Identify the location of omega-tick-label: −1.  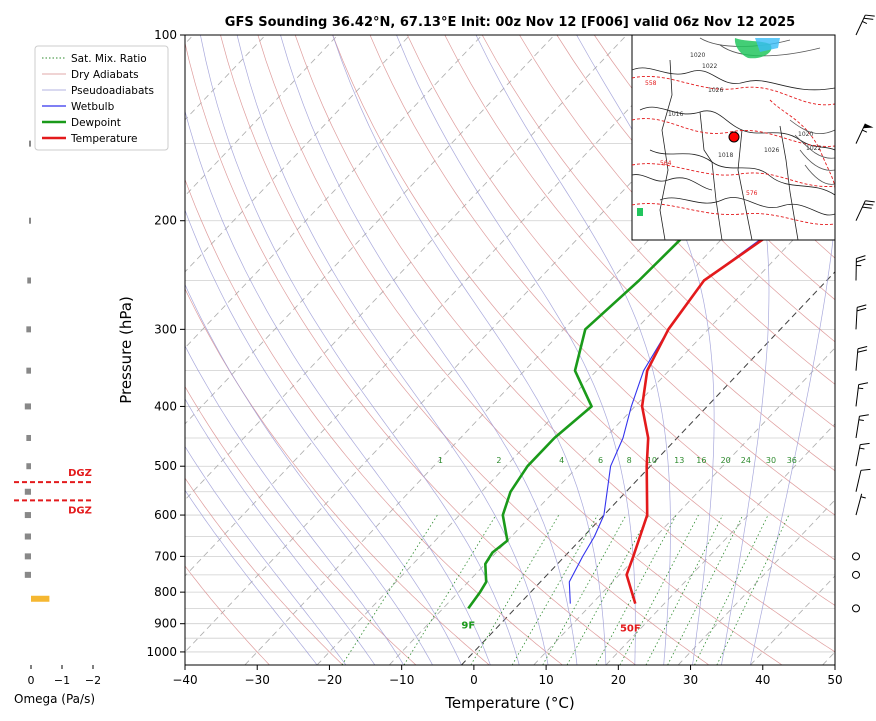
(62, 680).